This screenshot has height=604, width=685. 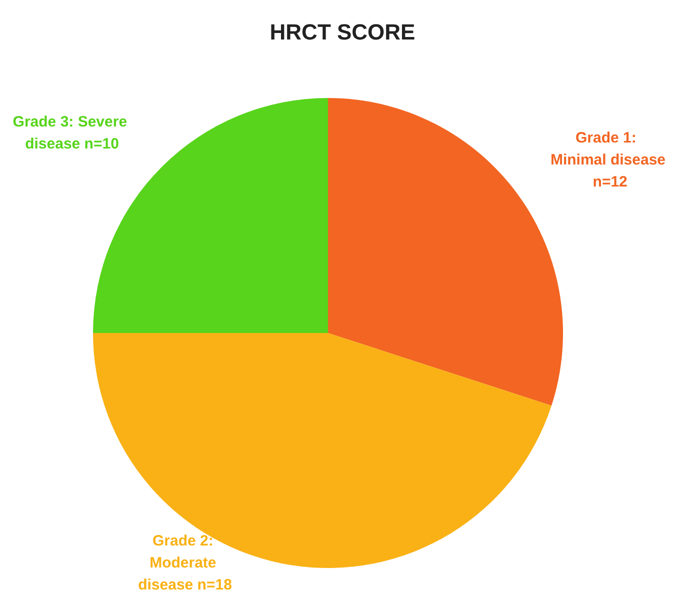 I want to click on chart-title: HRCT SCORE, so click(x=343, y=32).